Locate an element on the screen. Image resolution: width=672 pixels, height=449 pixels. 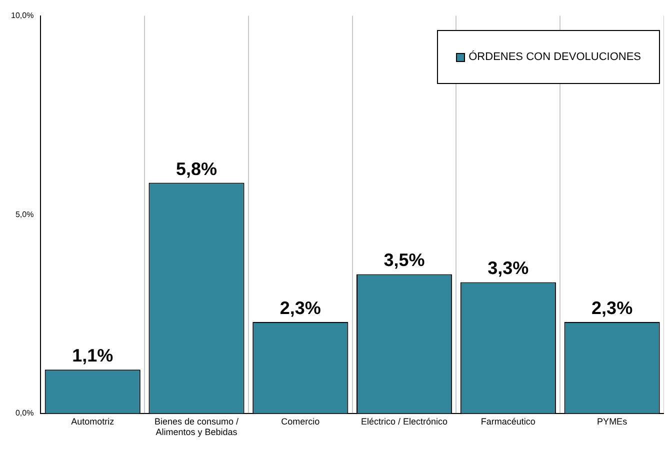
legend-label: ÓRDENES CON DEVOLUCIONES is located at coordinates (554, 57).